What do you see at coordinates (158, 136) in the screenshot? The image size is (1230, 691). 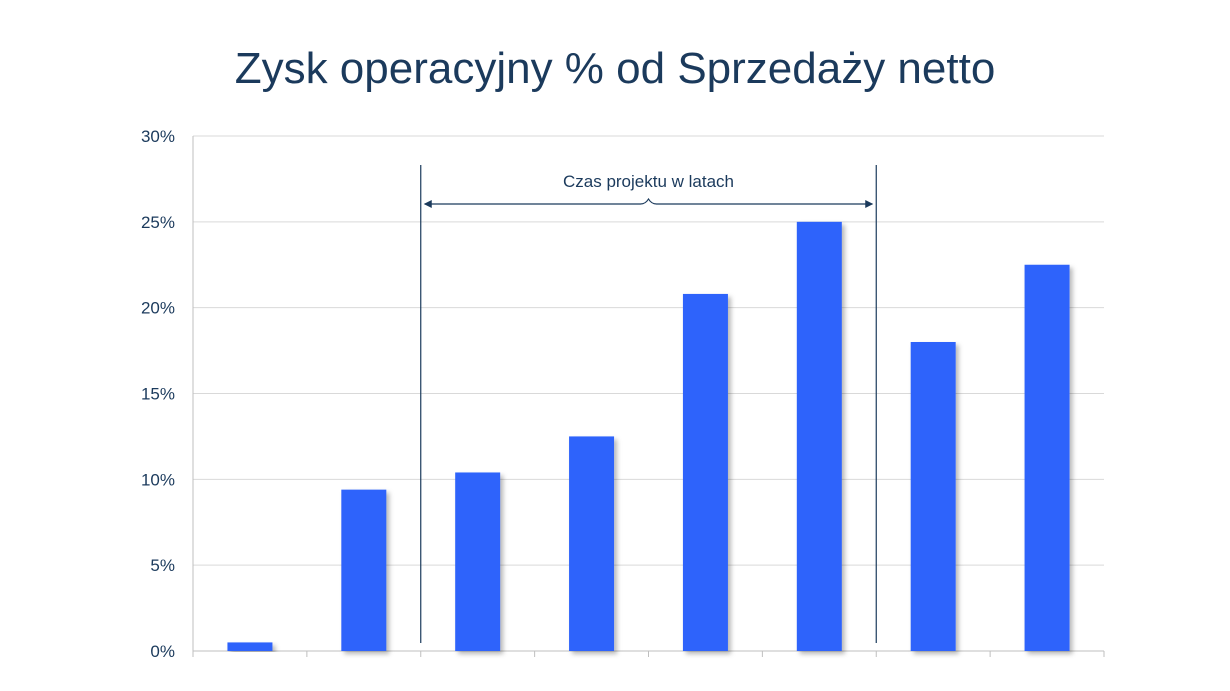 I see `y-tick-label: 30%` at bounding box center [158, 136].